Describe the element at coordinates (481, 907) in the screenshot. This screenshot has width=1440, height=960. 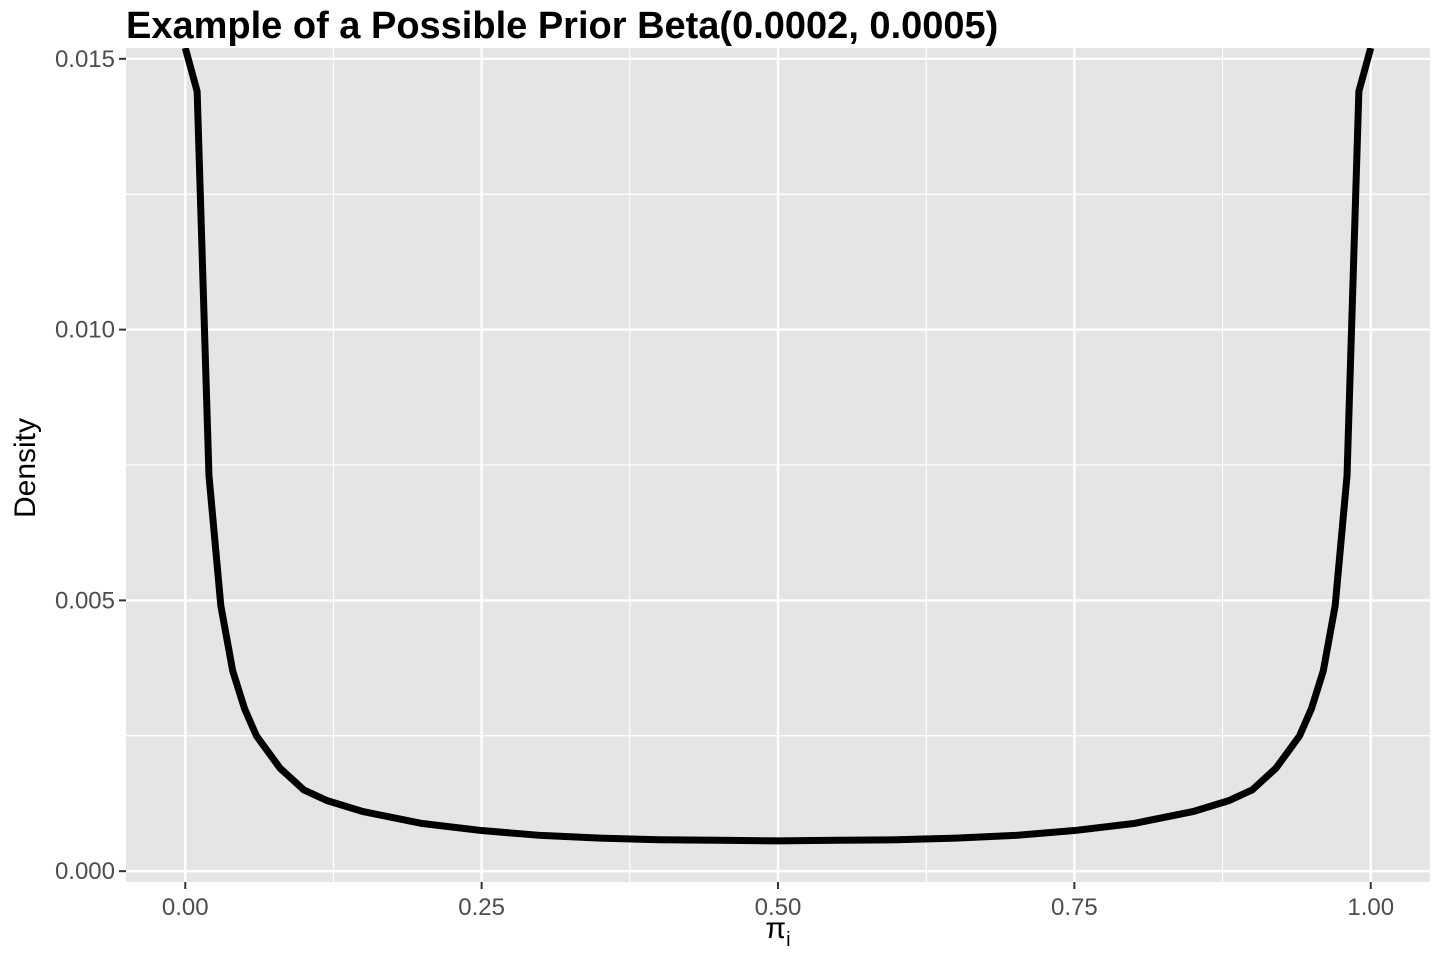
I see `x-tick-label: 0.25` at that location.